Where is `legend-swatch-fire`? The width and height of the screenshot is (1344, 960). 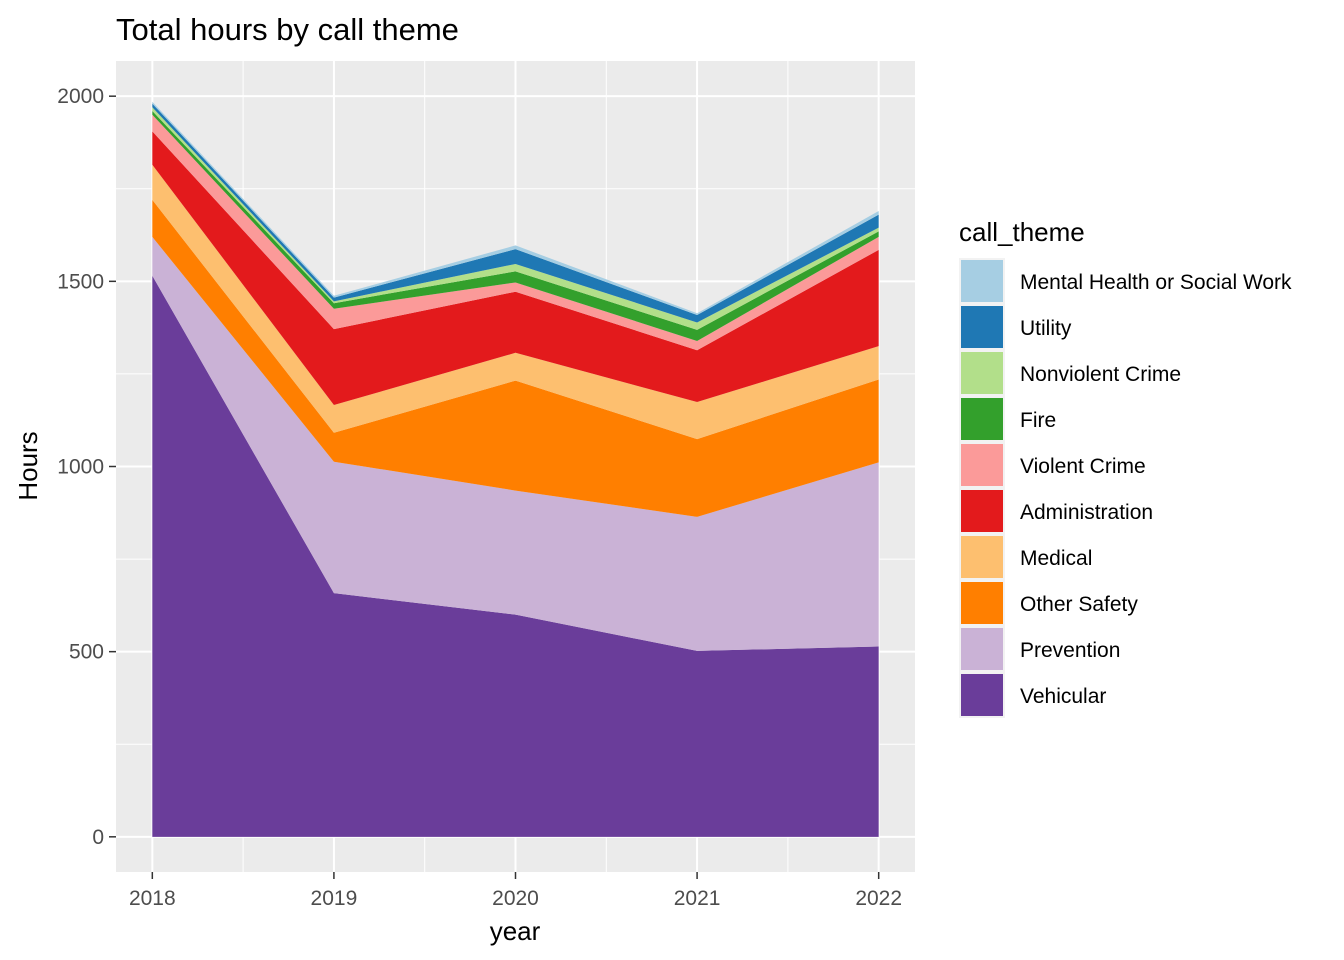
legend-swatch-fire is located at coordinates (982, 419).